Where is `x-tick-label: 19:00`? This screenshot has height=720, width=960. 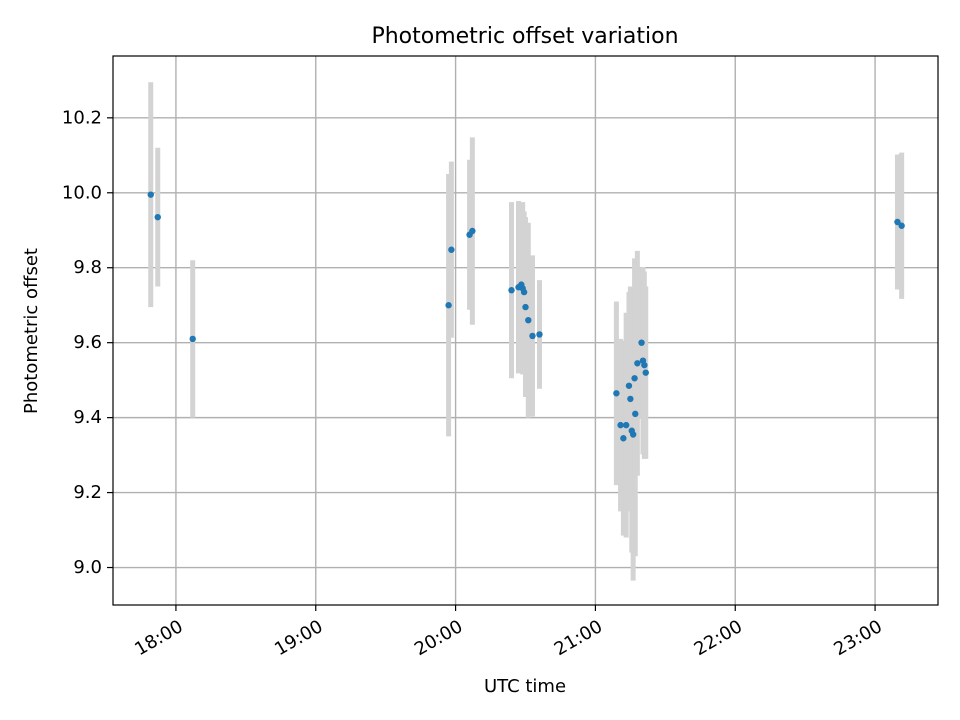 x-tick-label: 19:00 is located at coordinates (298, 638).